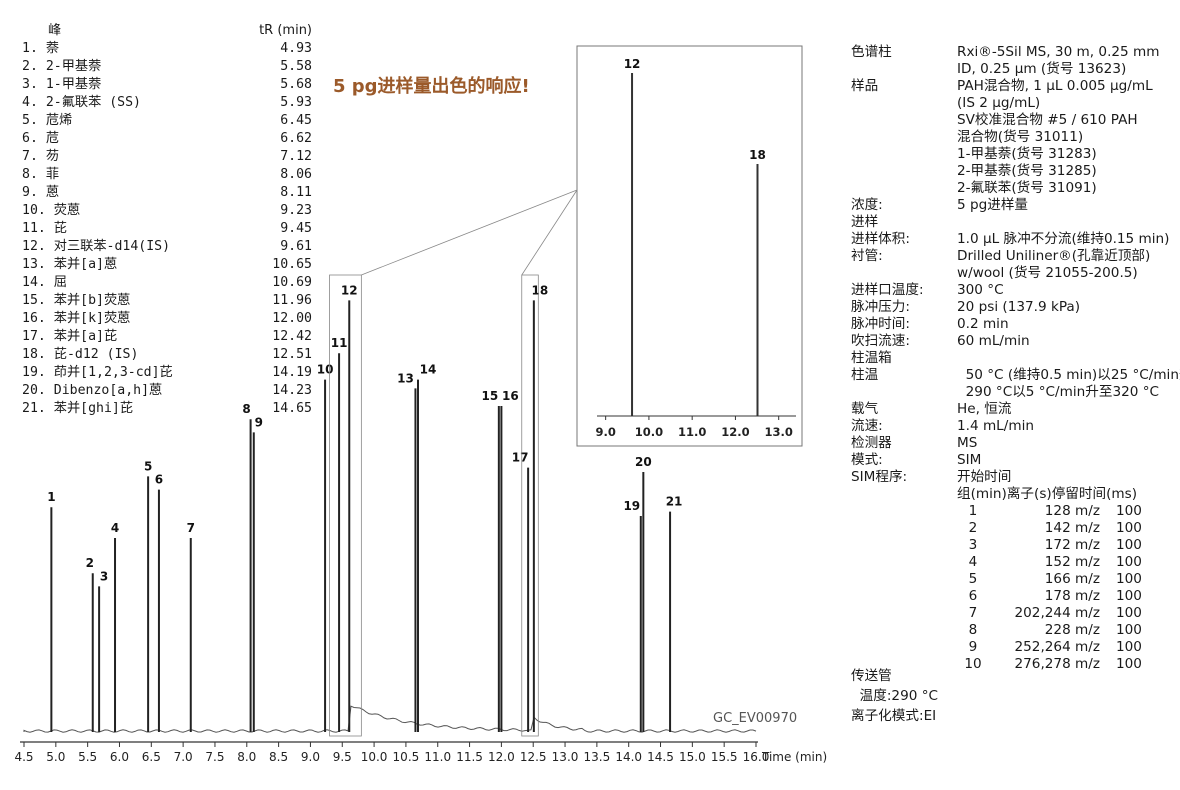 The height and width of the screenshot is (790, 1180). What do you see at coordinates (1055, 86) in the screenshot?
I see `condition-value: PAH混合物, 1 µL 0.005 µg/mL` at bounding box center [1055, 86].